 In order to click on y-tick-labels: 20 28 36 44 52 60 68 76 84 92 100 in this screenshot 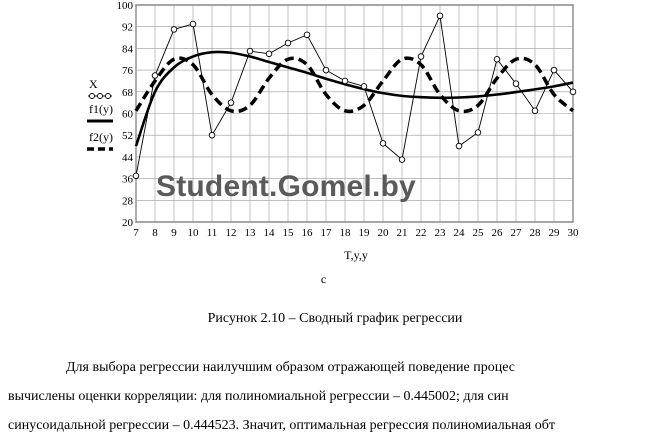, I will do `click(125, 114)`.